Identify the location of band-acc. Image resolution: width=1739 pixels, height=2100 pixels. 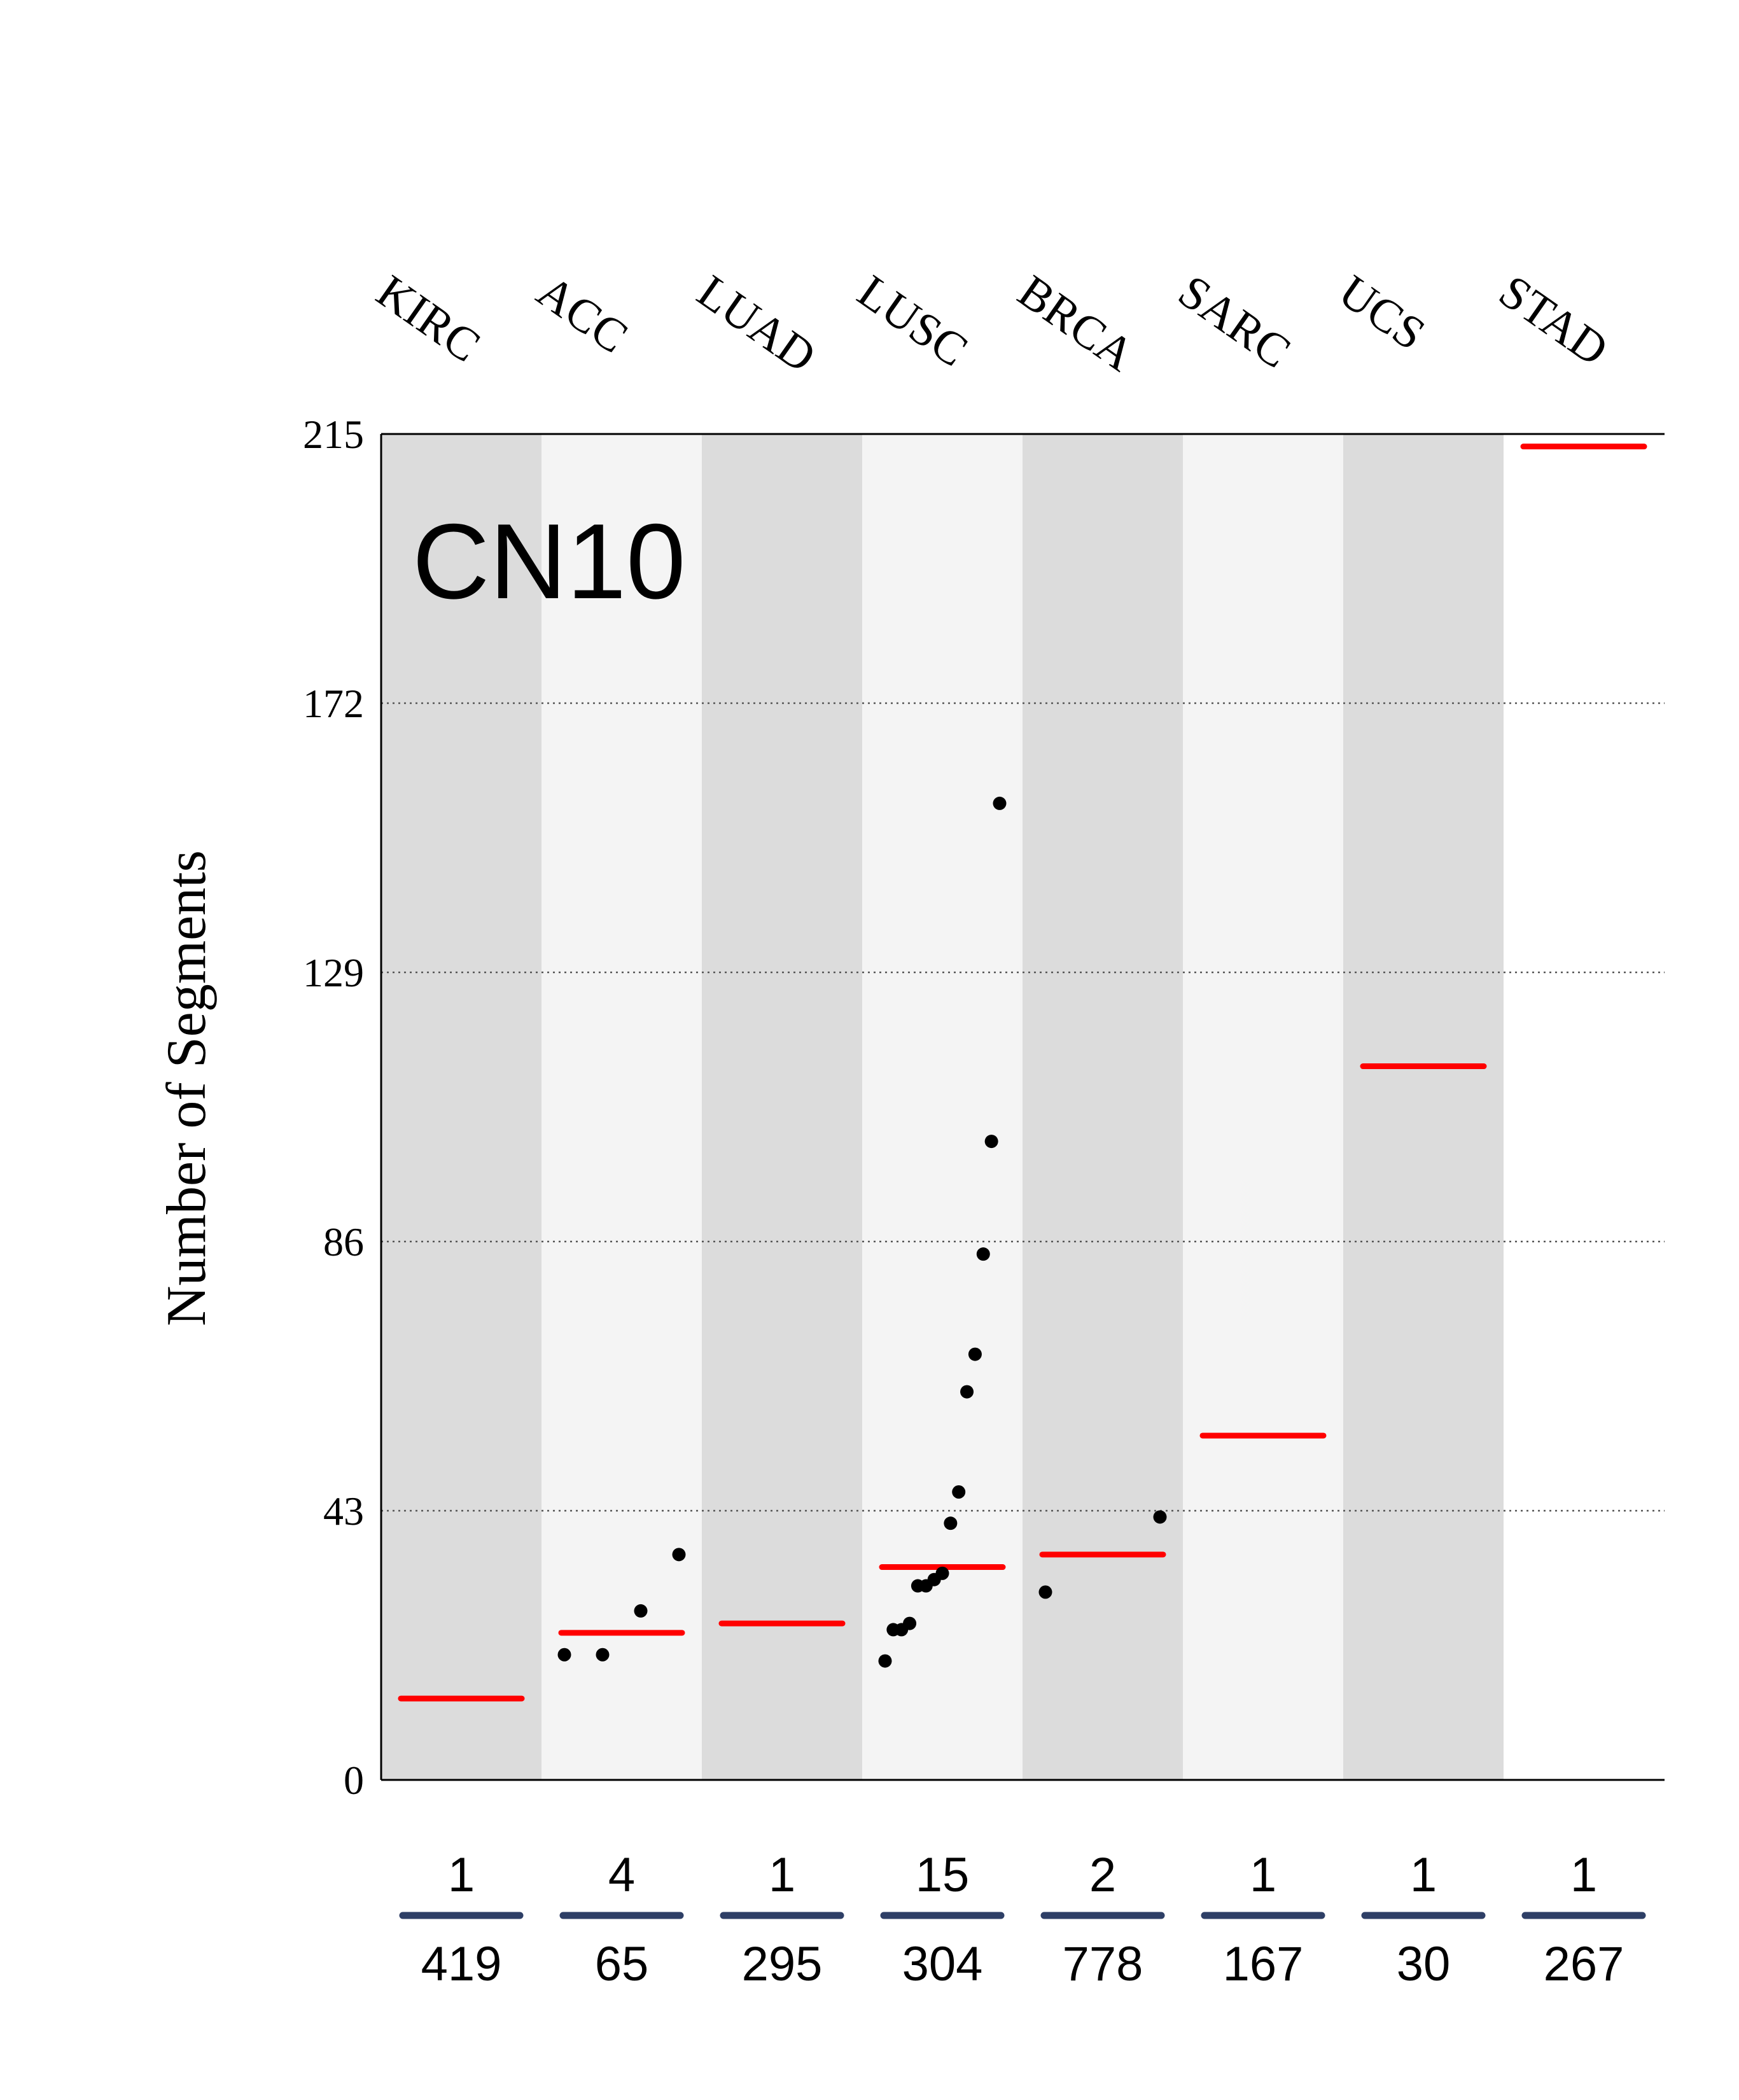
(621, 1107).